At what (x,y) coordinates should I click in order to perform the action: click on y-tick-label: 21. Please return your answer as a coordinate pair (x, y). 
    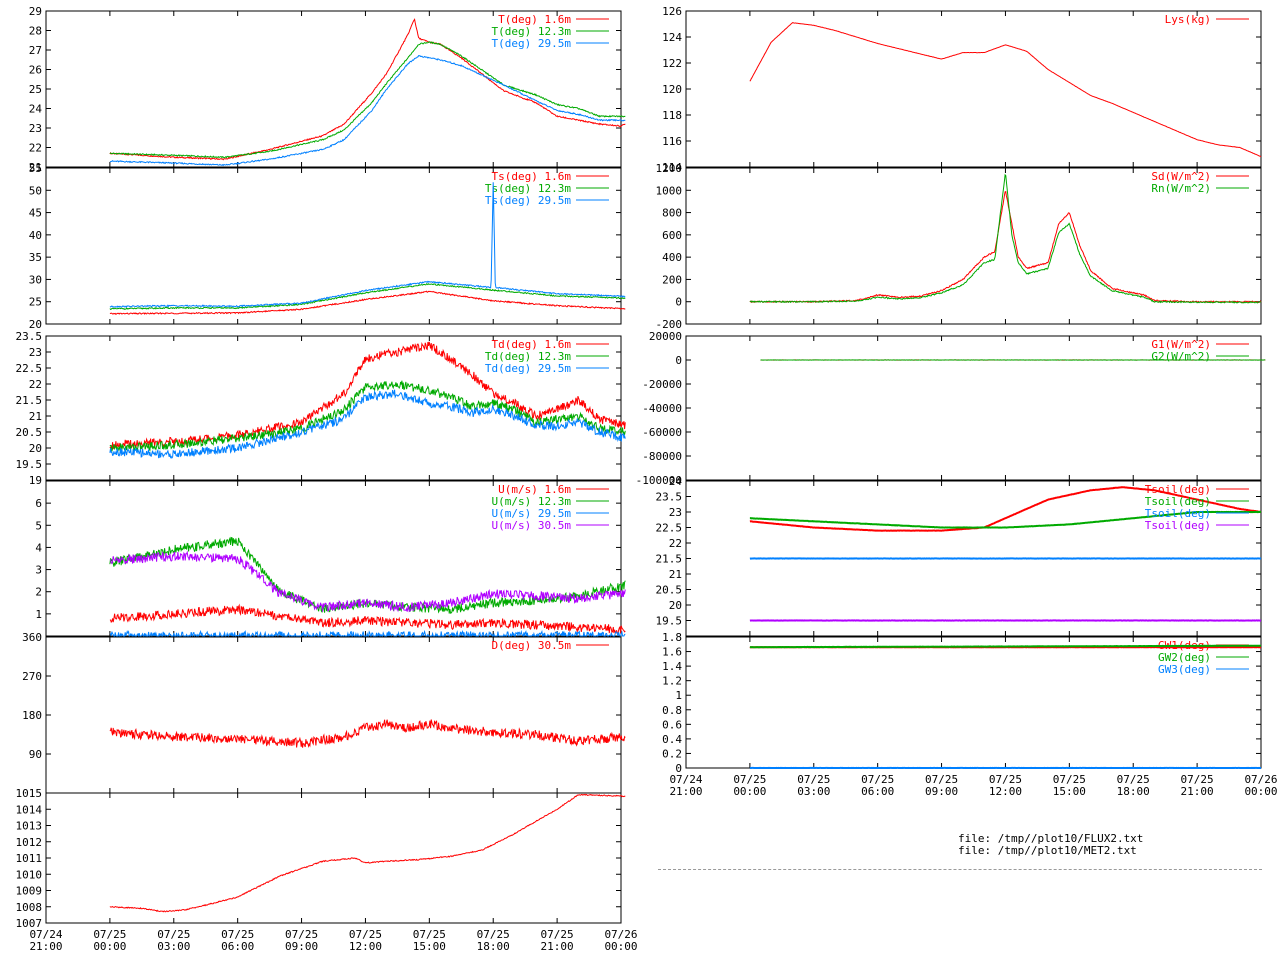
    Looking at the image, I should click on (35, 416).